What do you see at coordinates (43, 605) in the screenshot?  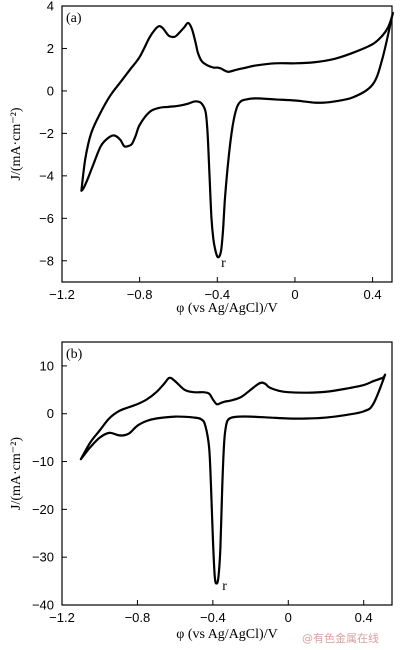 I see `y-tick-label: −40` at bounding box center [43, 605].